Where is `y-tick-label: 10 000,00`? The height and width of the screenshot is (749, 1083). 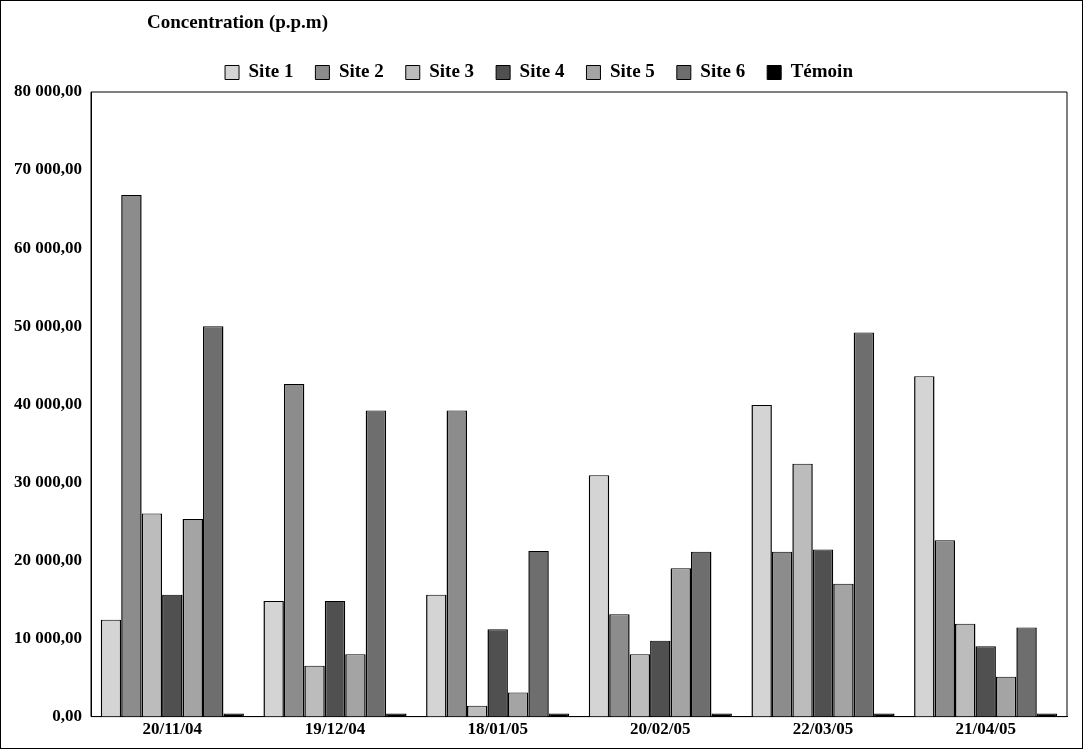
y-tick-label: 10 000,00 is located at coordinates (48, 637).